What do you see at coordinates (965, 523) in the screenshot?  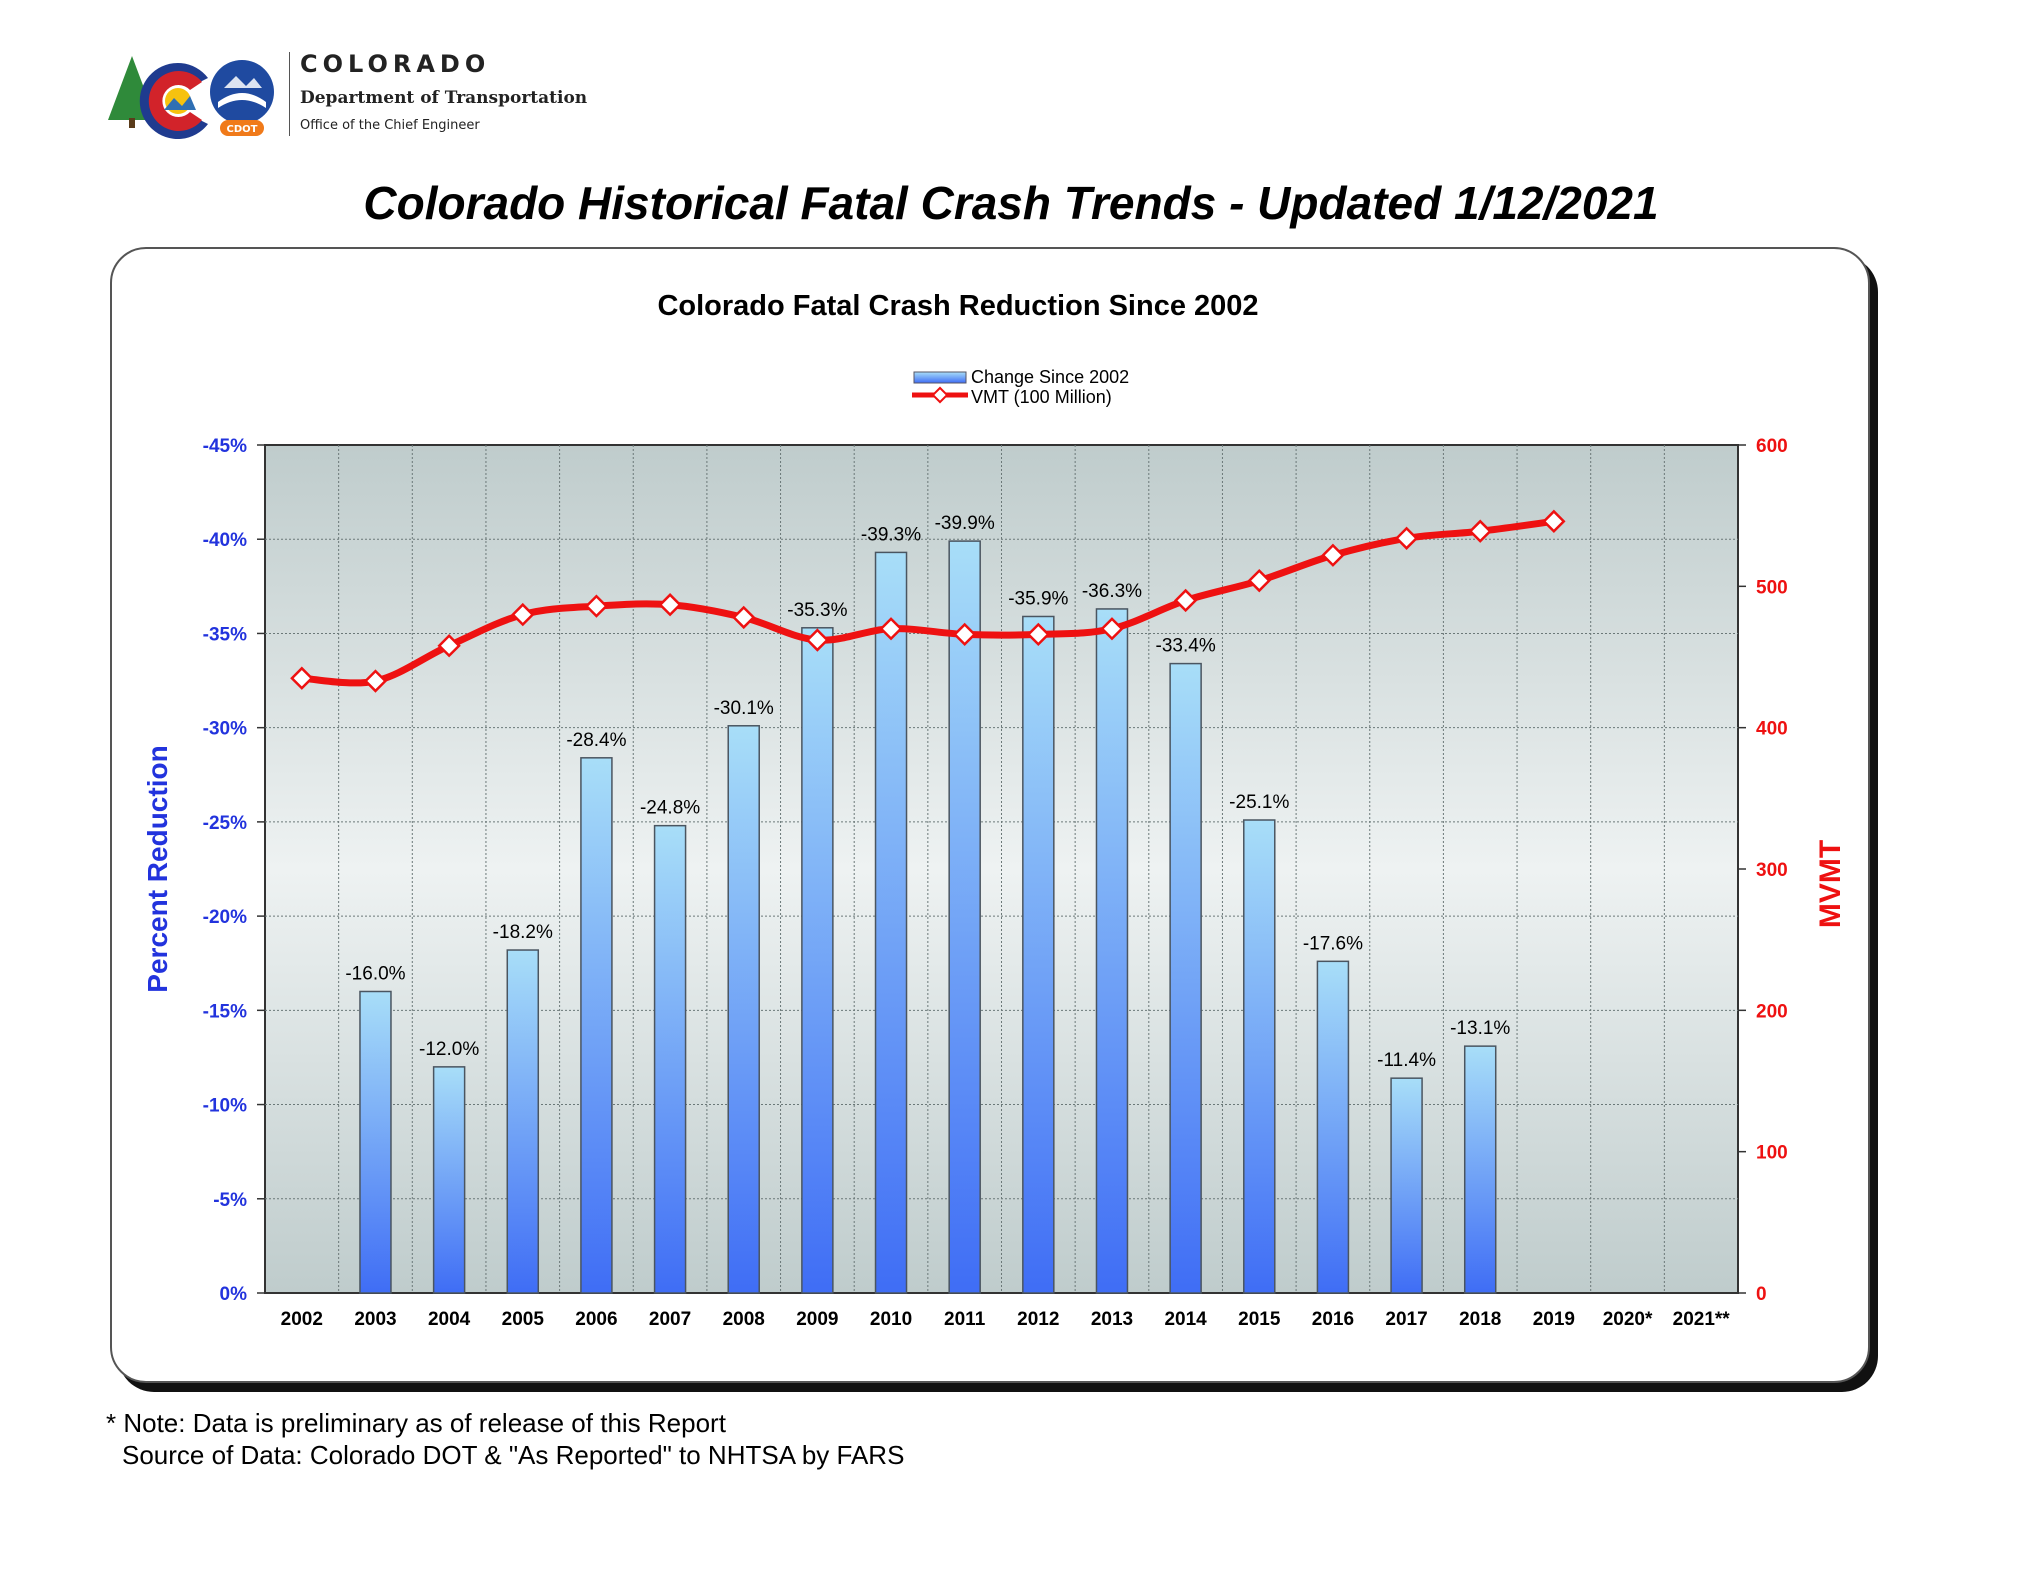 I see `bar-label-2011: -39.9%` at bounding box center [965, 523].